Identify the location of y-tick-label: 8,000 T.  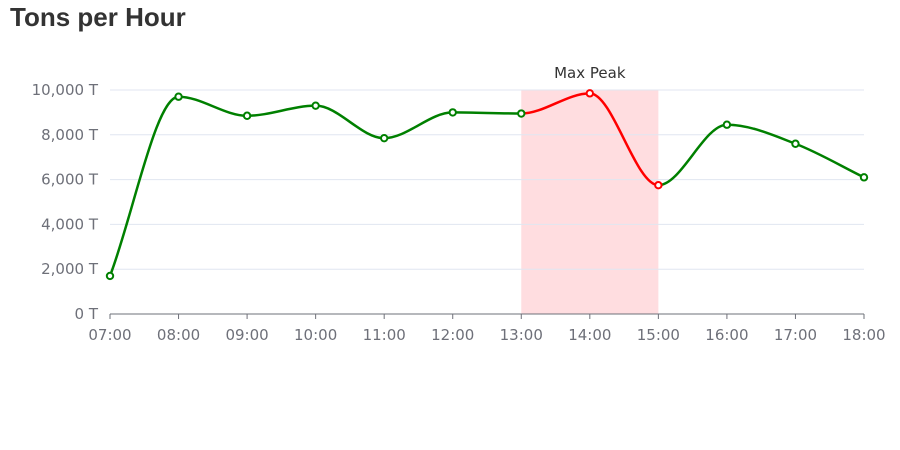
(70, 135).